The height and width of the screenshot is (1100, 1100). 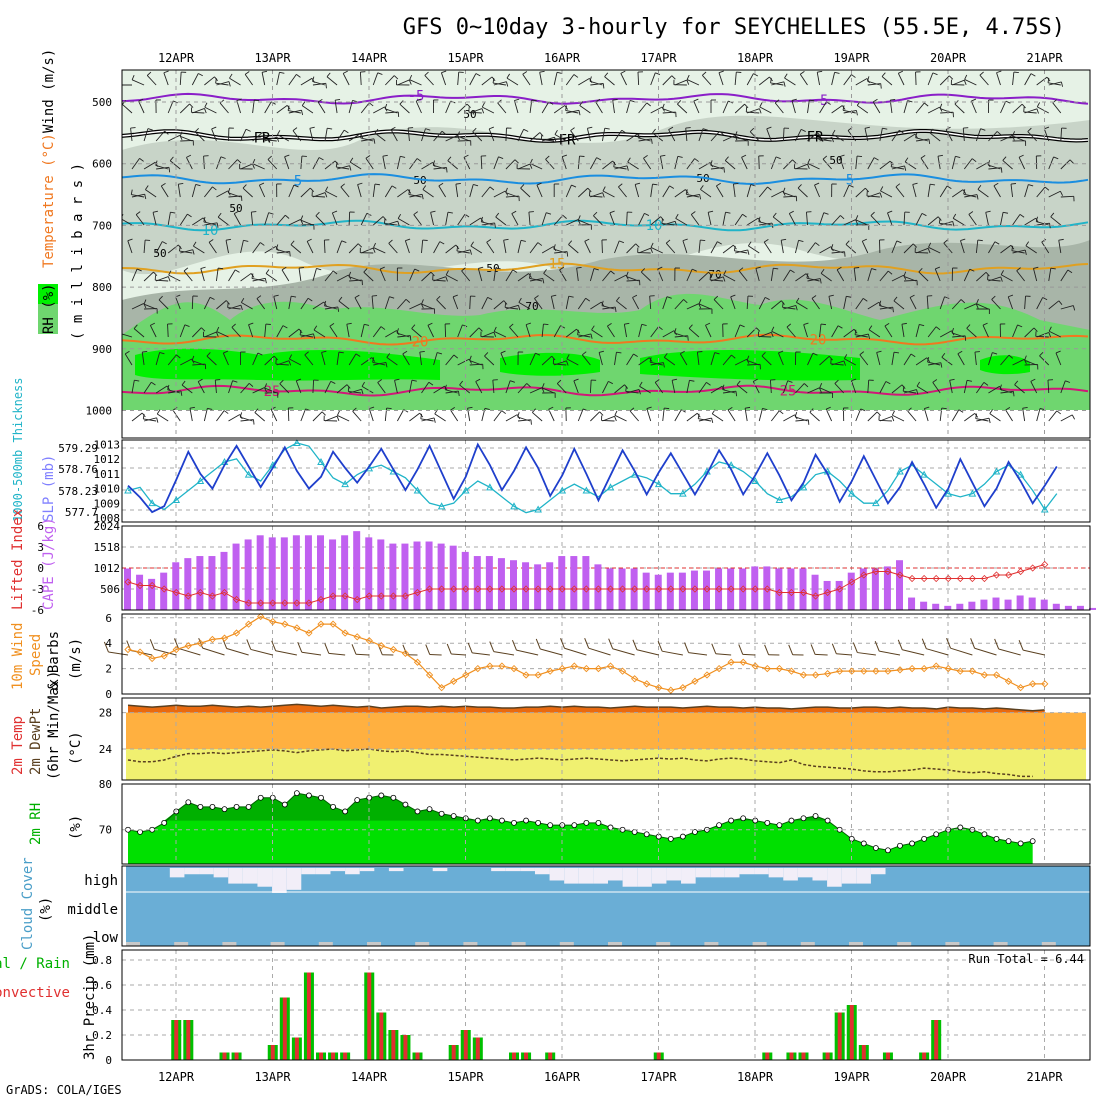 What do you see at coordinates (606, 568) in the screenshot?
I see `cape-frame` at bounding box center [606, 568].